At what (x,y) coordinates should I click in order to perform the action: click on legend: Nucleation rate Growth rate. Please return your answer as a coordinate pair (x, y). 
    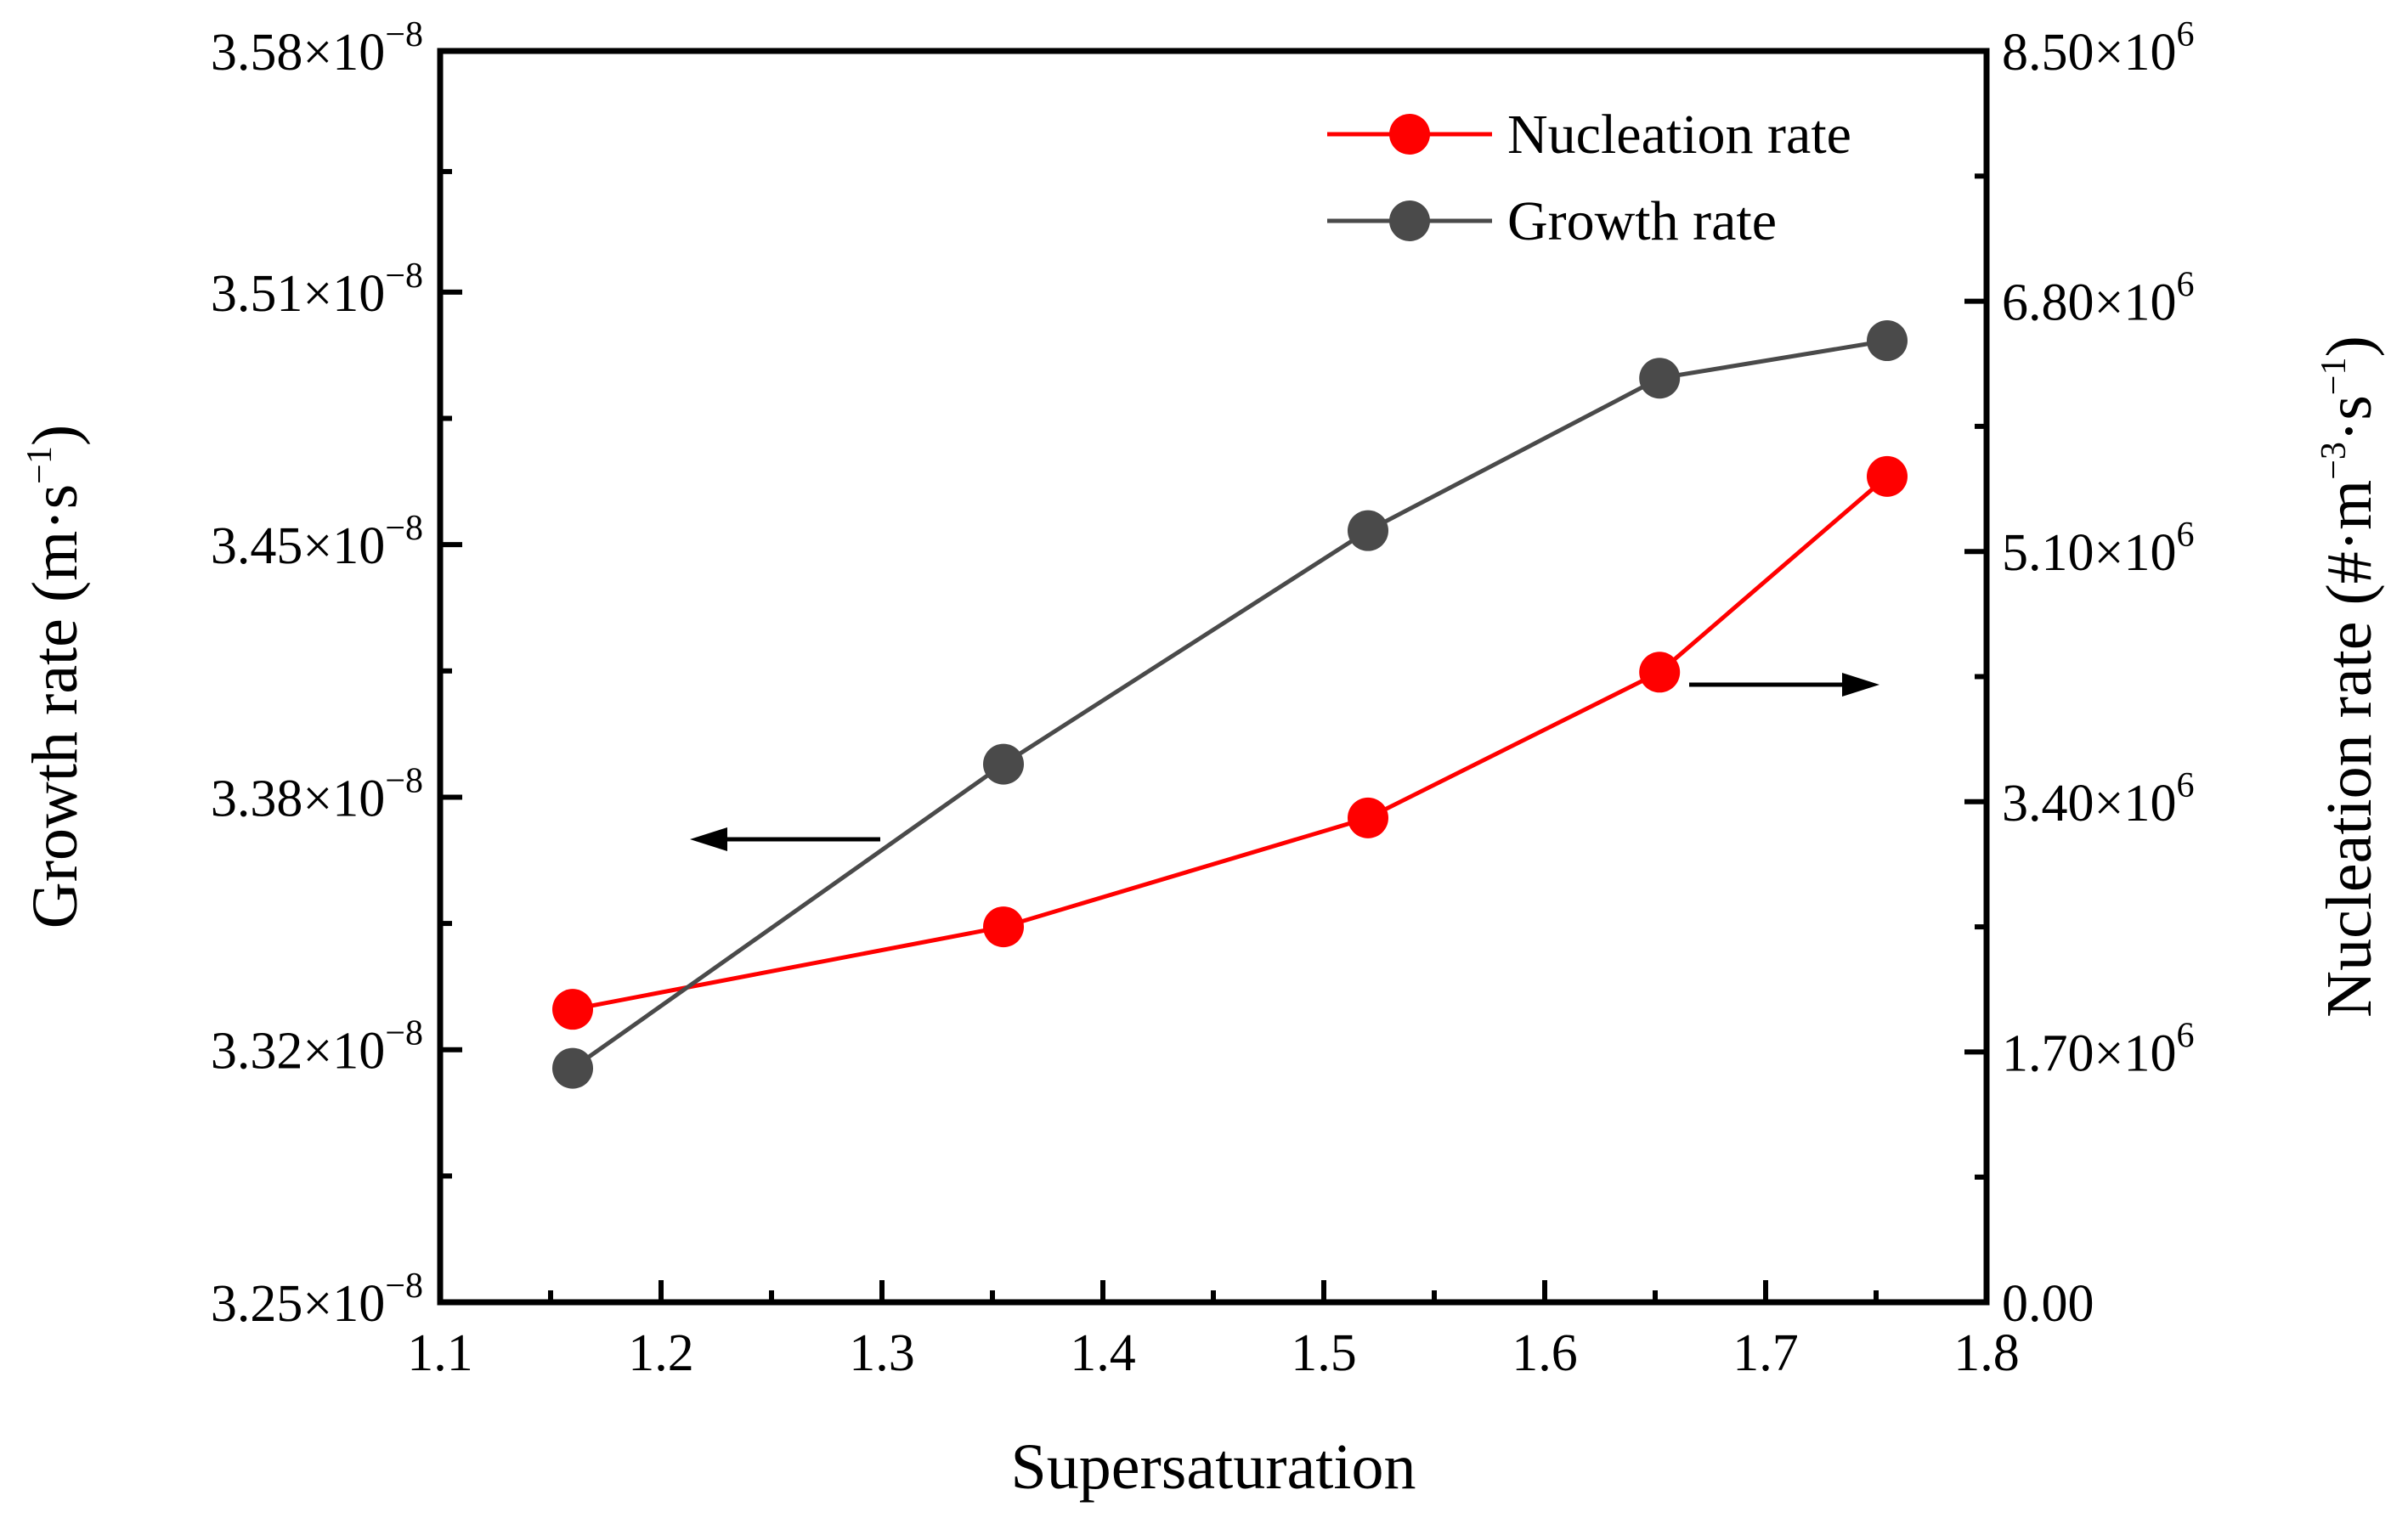
    Looking at the image, I should click on (1589, 178).